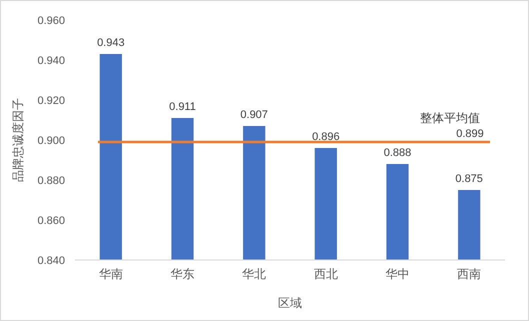 Image resolution: width=529 pixels, height=321 pixels. Describe the element at coordinates (51, 20) in the screenshot. I see `y-tick-label: 0.960` at that location.